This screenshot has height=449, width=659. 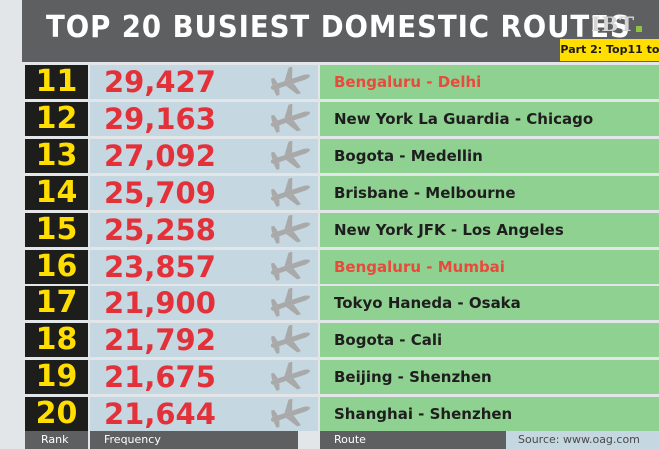 I want to click on frequency-cell: 21,792, so click(x=204, y=340).